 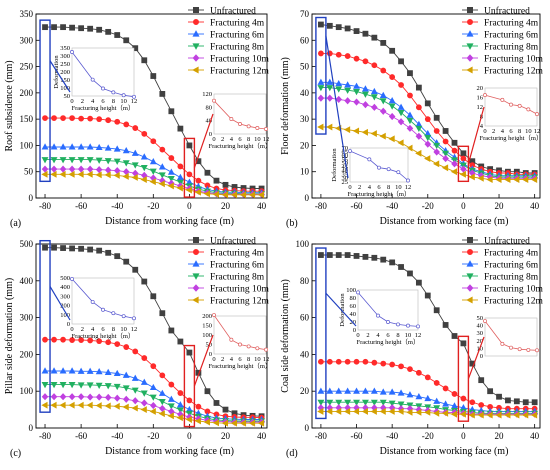 What do you see at coordinates (418, 335) in the screenshot?
I see `inset-x-tick-label: 12` at bounding box center [418, 335].